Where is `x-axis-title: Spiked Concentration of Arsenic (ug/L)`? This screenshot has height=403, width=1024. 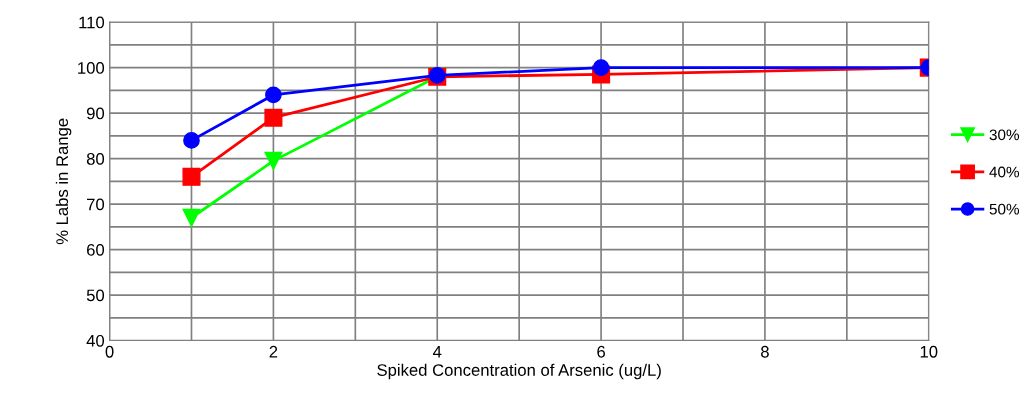
x-axis-title: Spiked Concentration of Arsenic (ug/L) is located at coordinates (519, 371).